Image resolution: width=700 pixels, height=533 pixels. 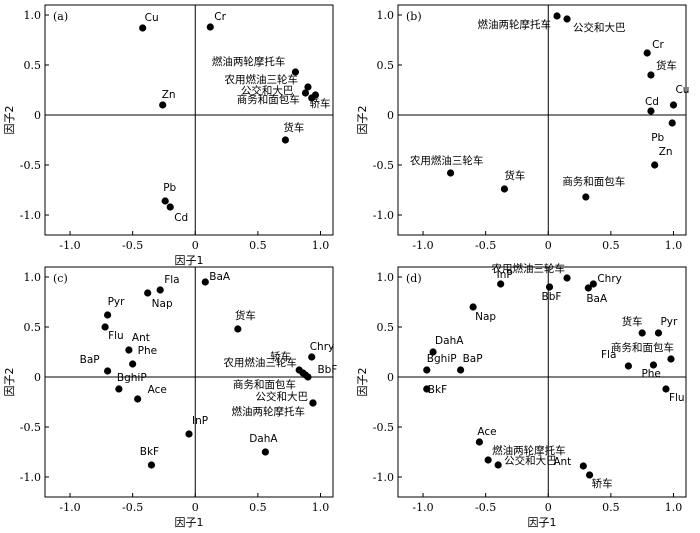 I want to click on panel-label: (d), so click(x=414, y=278).